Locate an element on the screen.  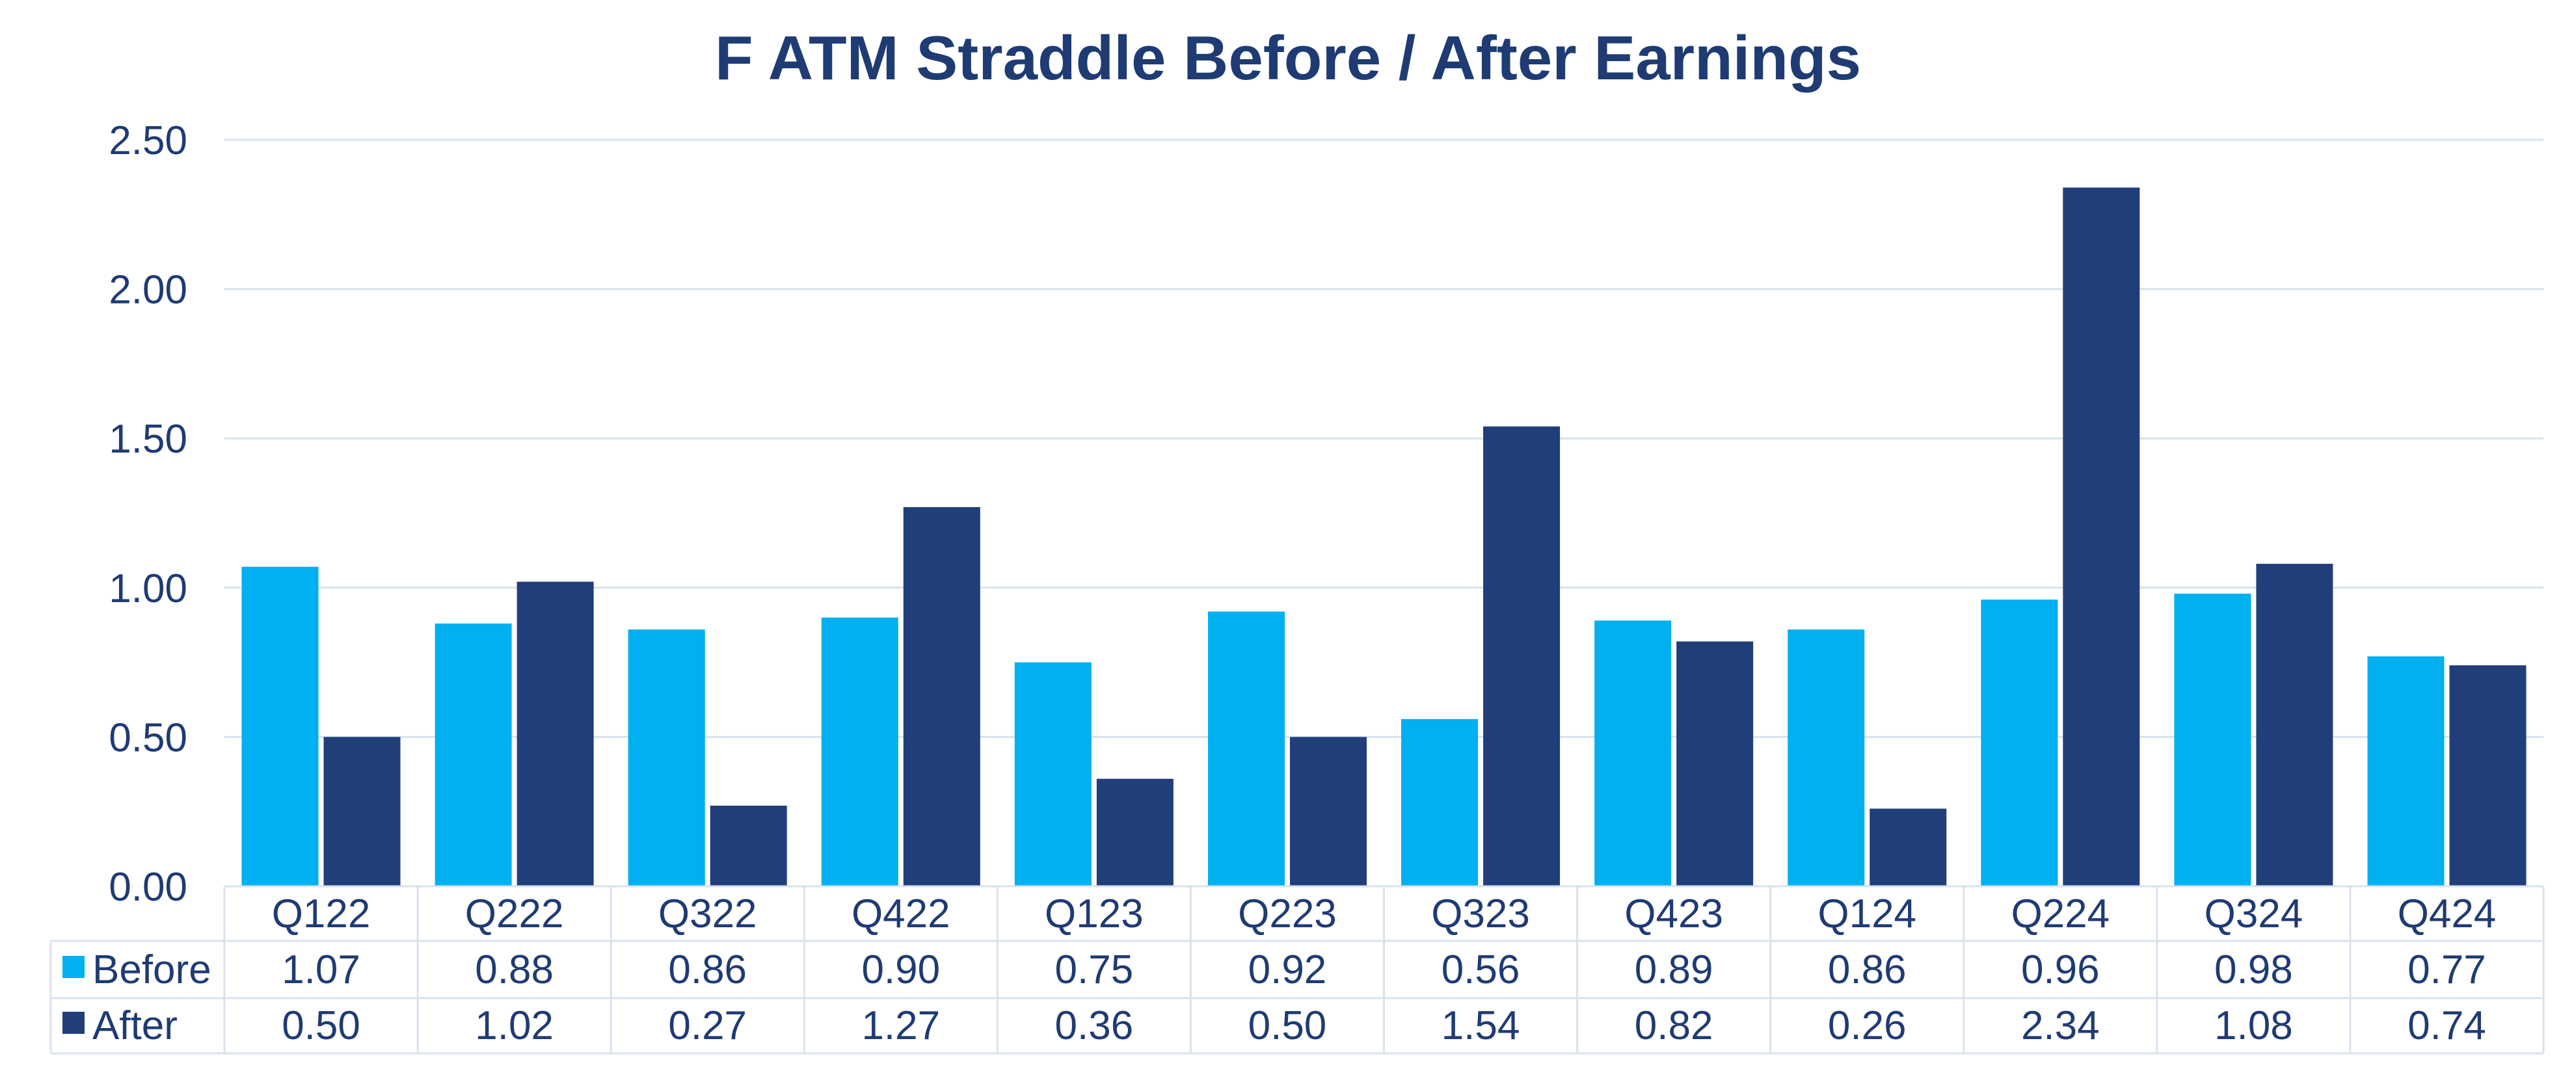
bar-before-Q423 is located at coordinates (1633, 753).